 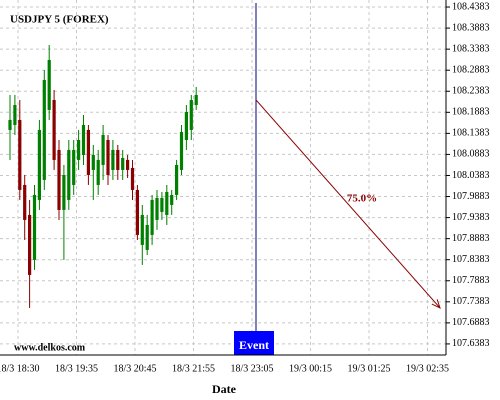 I want to click on y-tick-label: 107.6383, so click(x=471, y=343).